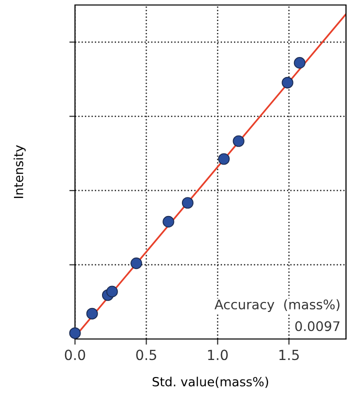  I want to click on annotation: Accuracy (mass%), so click(277, 305).